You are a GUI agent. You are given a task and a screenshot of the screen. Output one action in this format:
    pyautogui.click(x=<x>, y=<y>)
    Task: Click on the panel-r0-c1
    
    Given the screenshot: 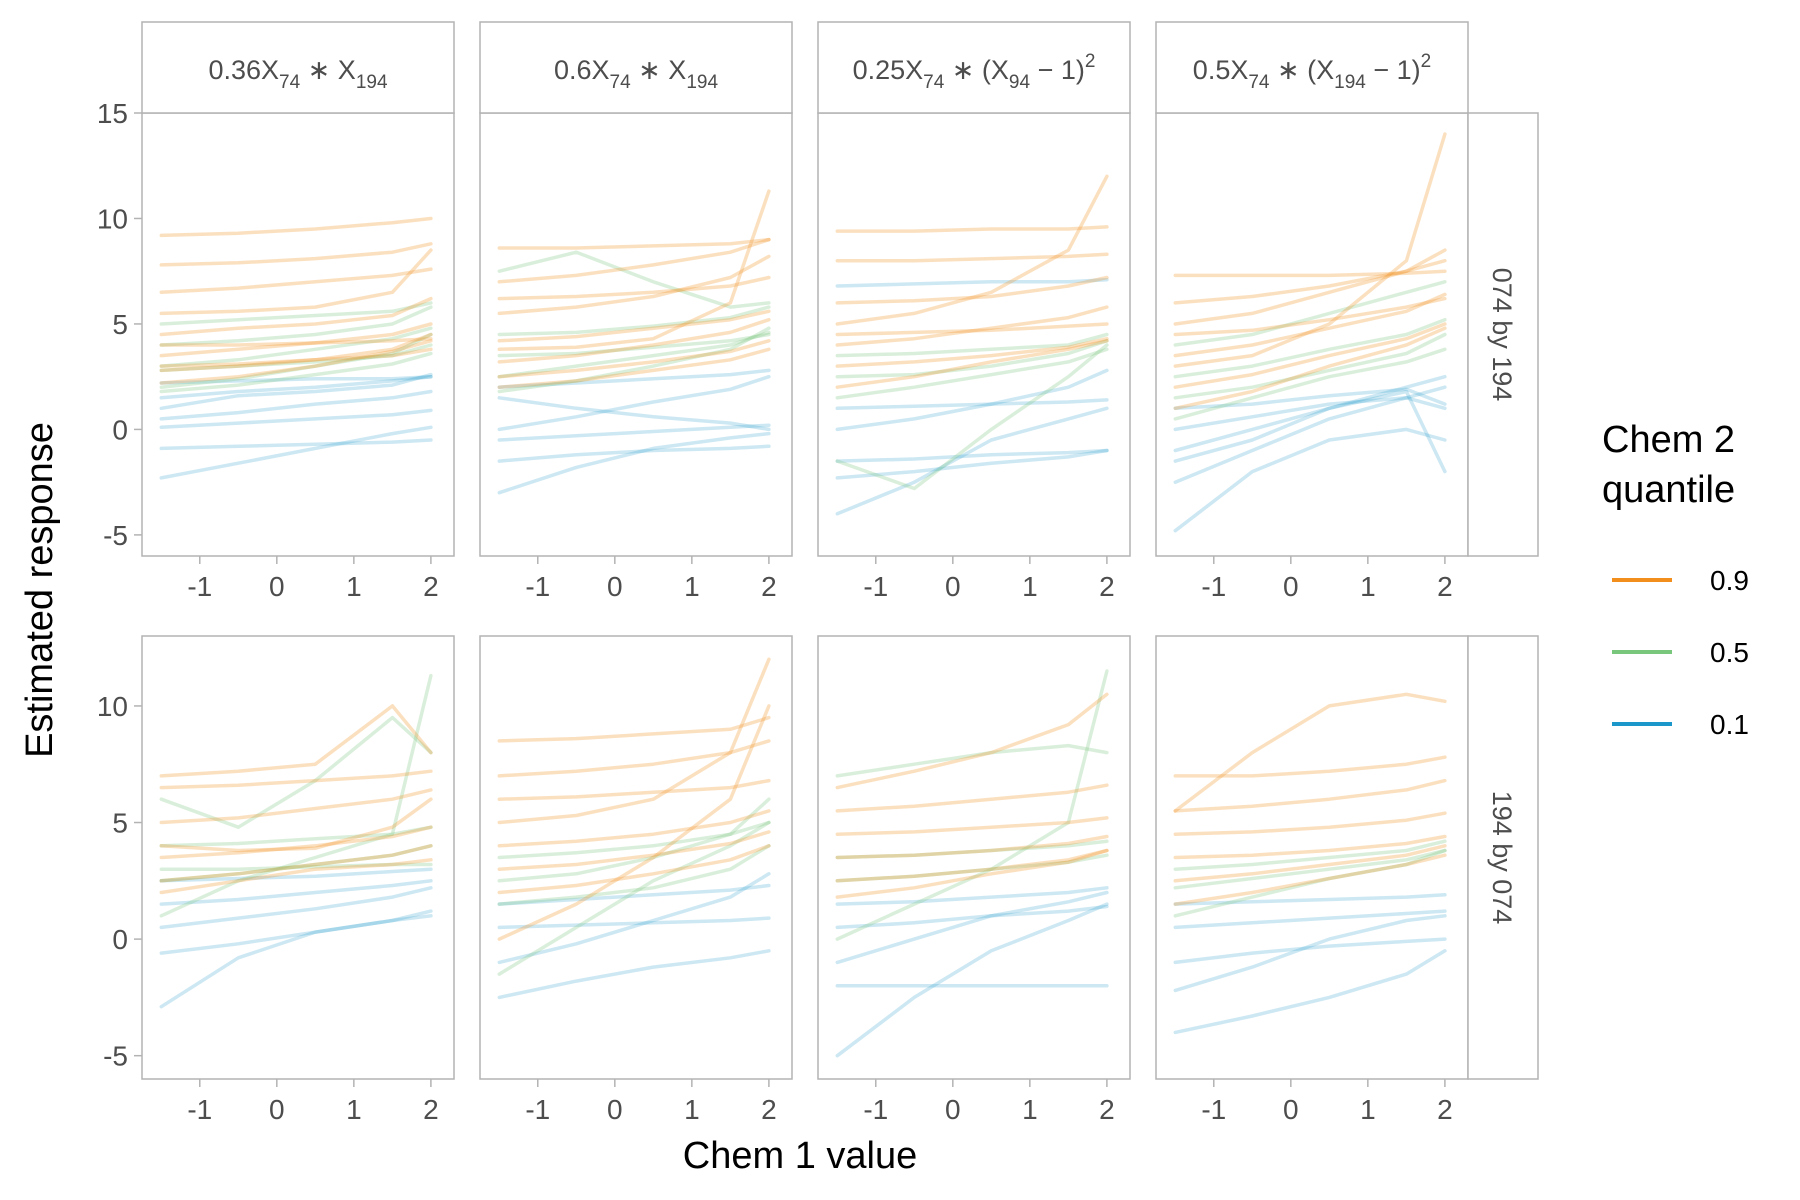 What is the action you would take?
    pyautogui.click(x=636, y=334)
    